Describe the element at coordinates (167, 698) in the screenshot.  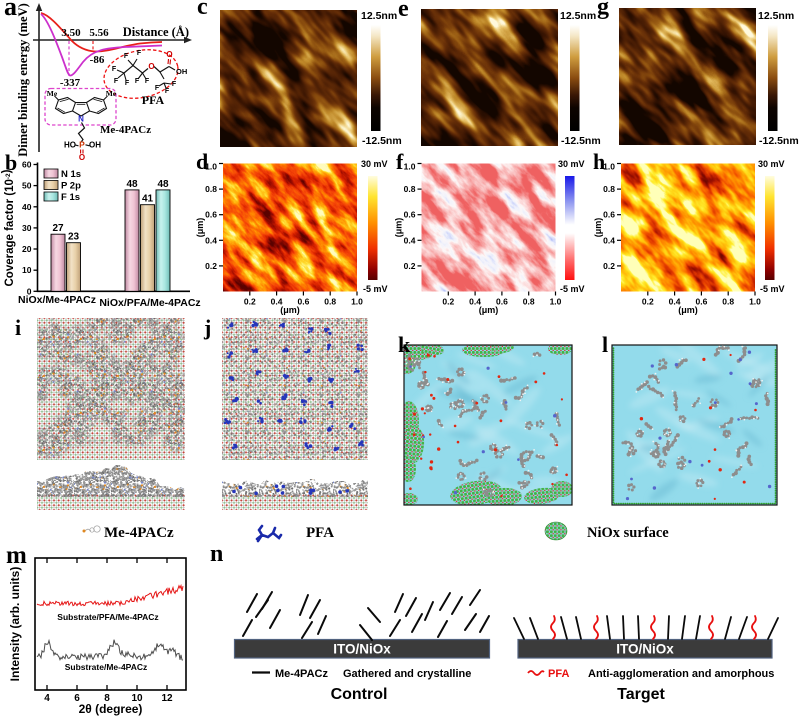
I see `svg-text: 12` at that location.